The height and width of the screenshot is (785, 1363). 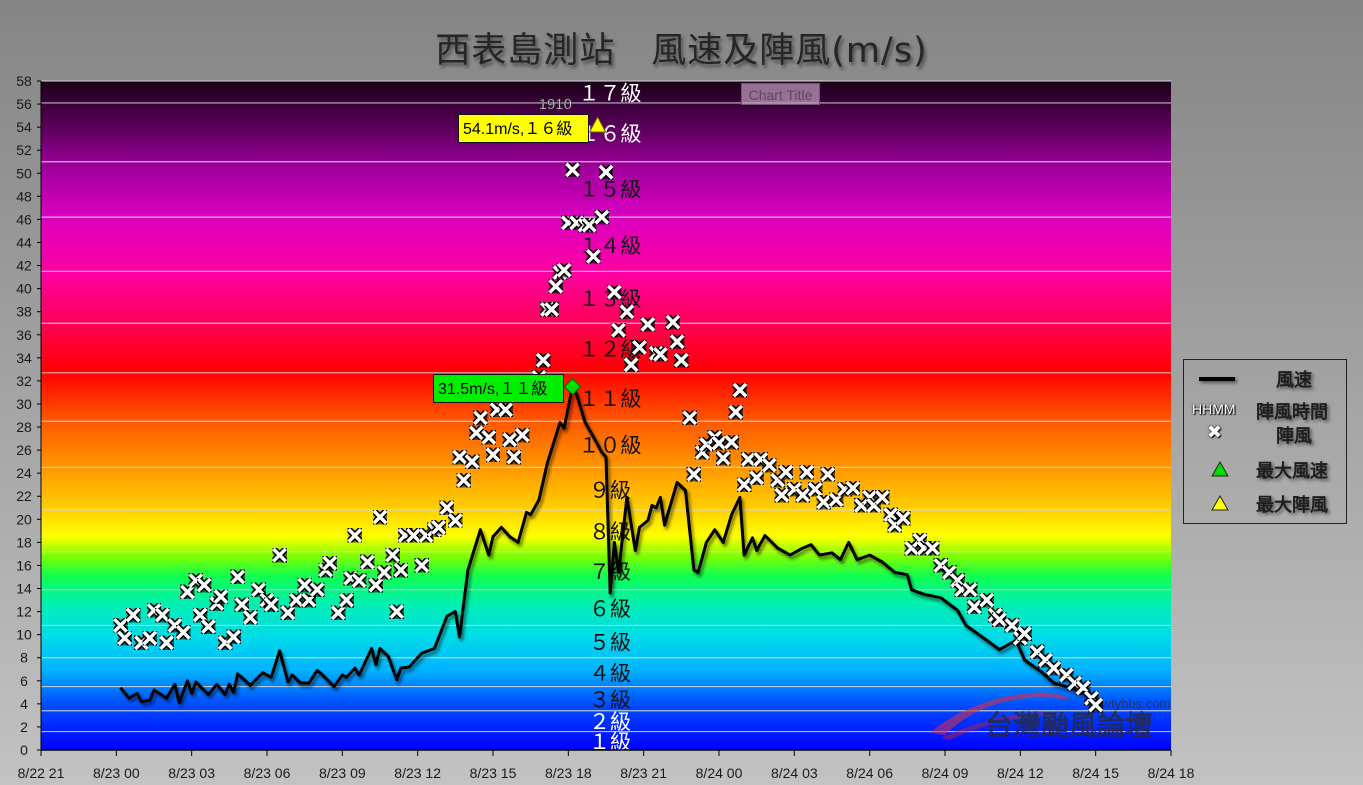 I want to click on yellow-triangle-icon, so click(x=1220, y=502).